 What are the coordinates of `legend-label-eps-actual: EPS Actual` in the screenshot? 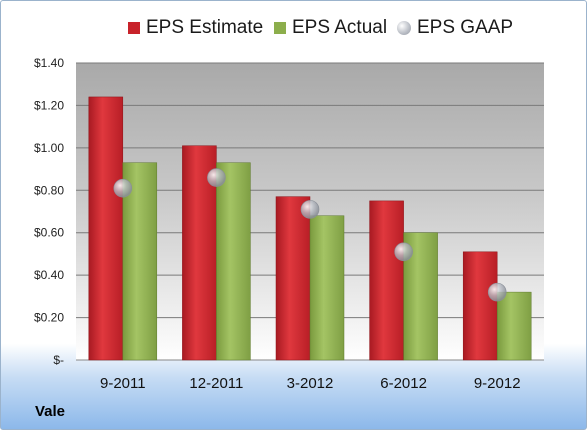 It's located at (340, 27).